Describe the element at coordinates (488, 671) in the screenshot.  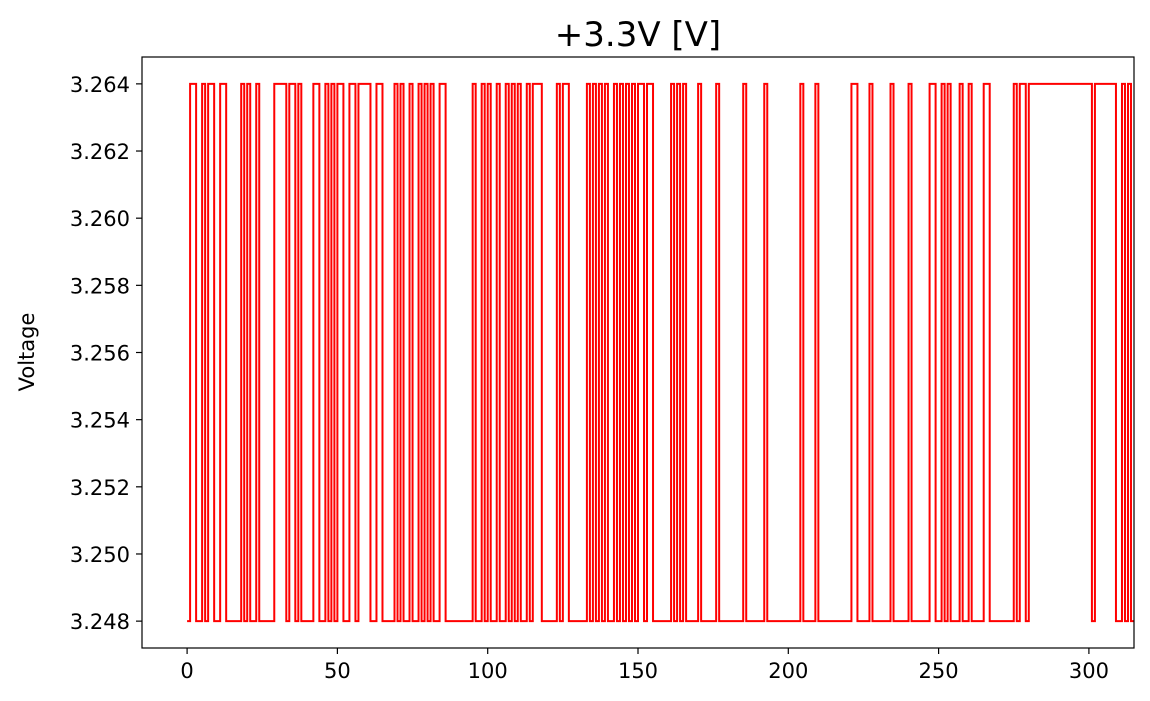
I see `x-tick-label: 100` at that location.